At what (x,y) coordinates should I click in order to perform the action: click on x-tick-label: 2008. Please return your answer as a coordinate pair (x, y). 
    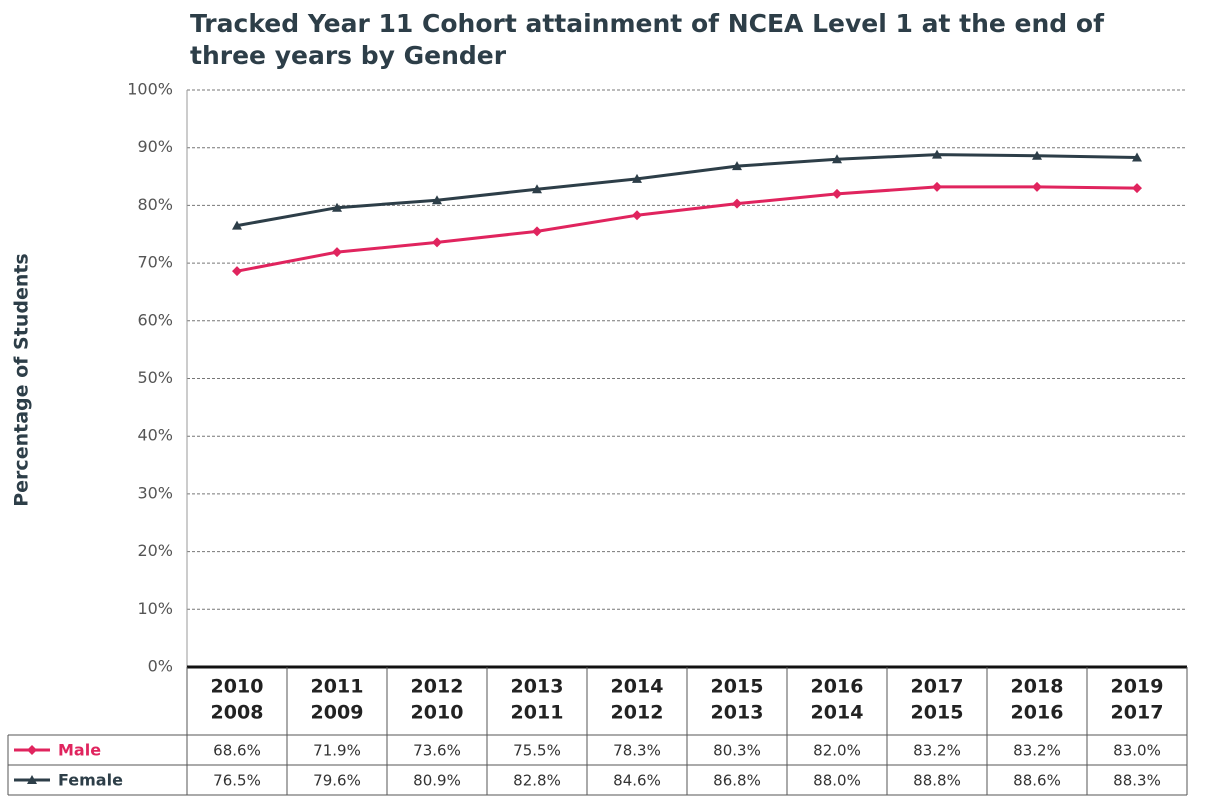
    Looking at the image, I should click on (237, 713).